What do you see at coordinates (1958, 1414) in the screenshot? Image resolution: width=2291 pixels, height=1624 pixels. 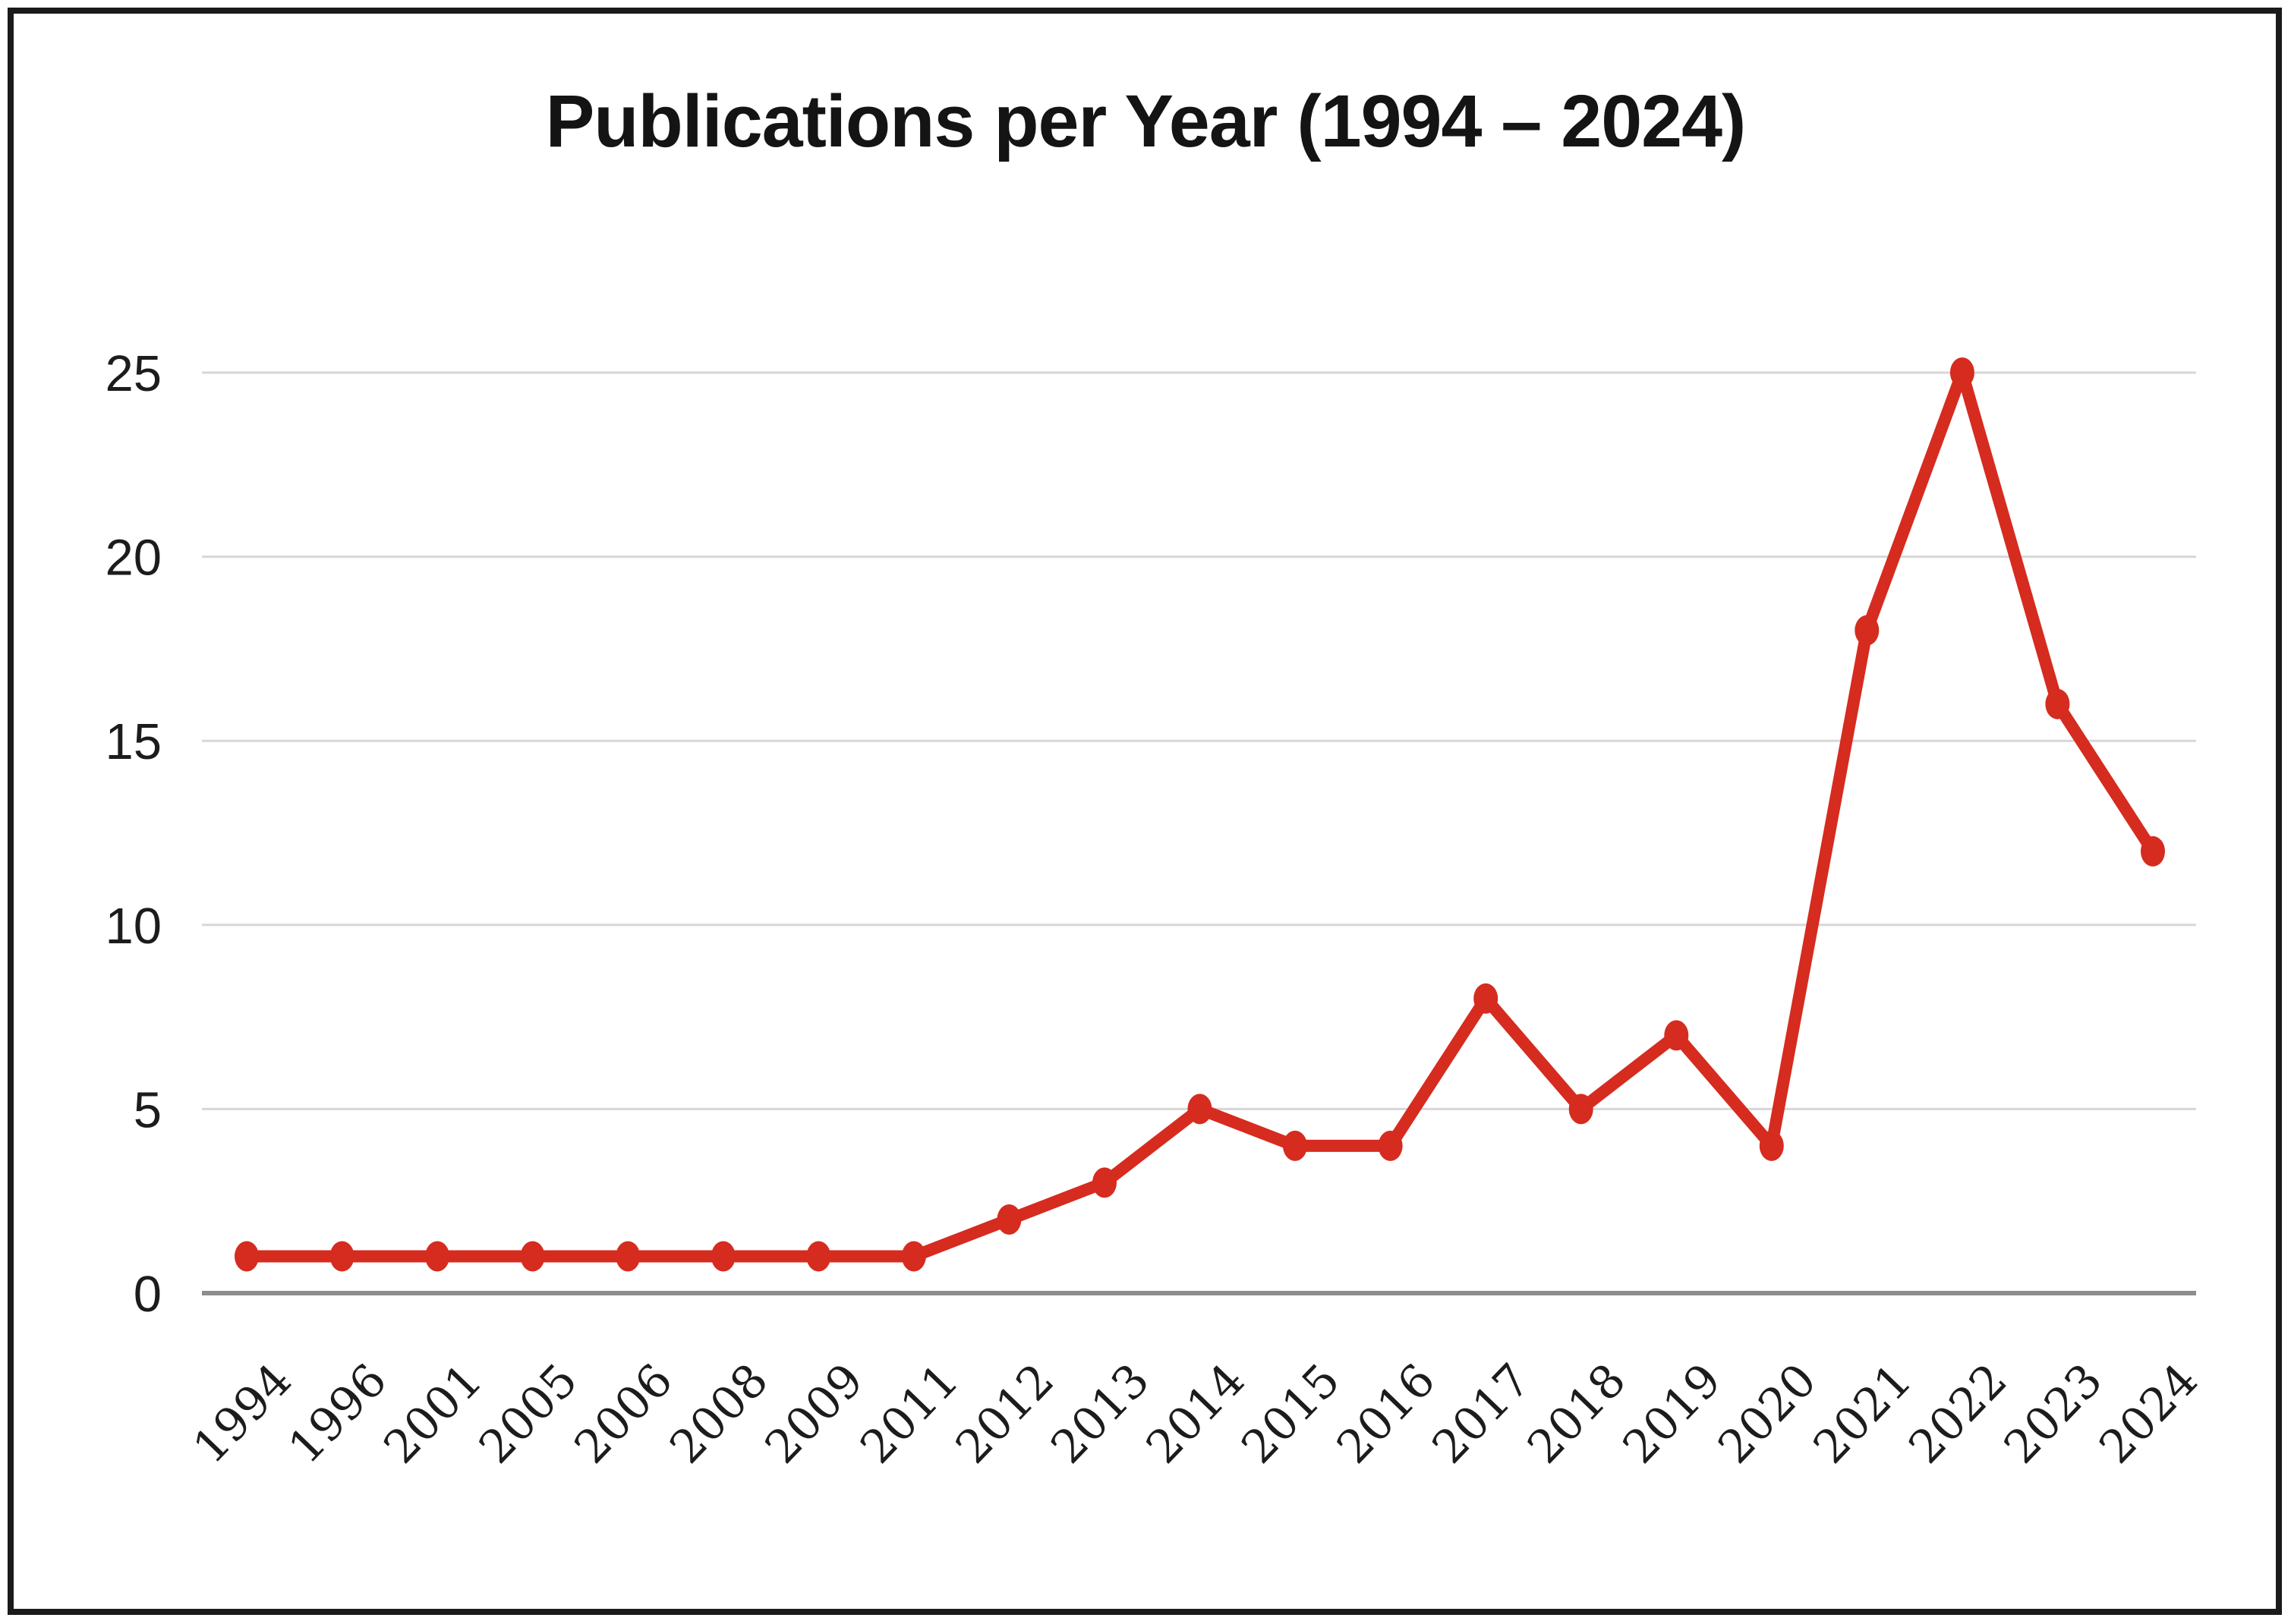 I see `x-tick-label-2022: 2022` at bounding box center [1958, 1414].